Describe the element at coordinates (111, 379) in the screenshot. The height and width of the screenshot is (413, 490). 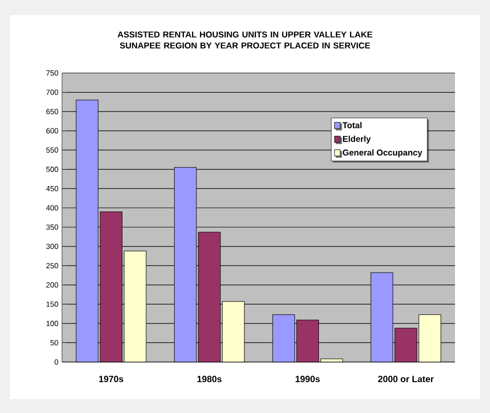
I see `x-tick-label: 1970s` at that location.